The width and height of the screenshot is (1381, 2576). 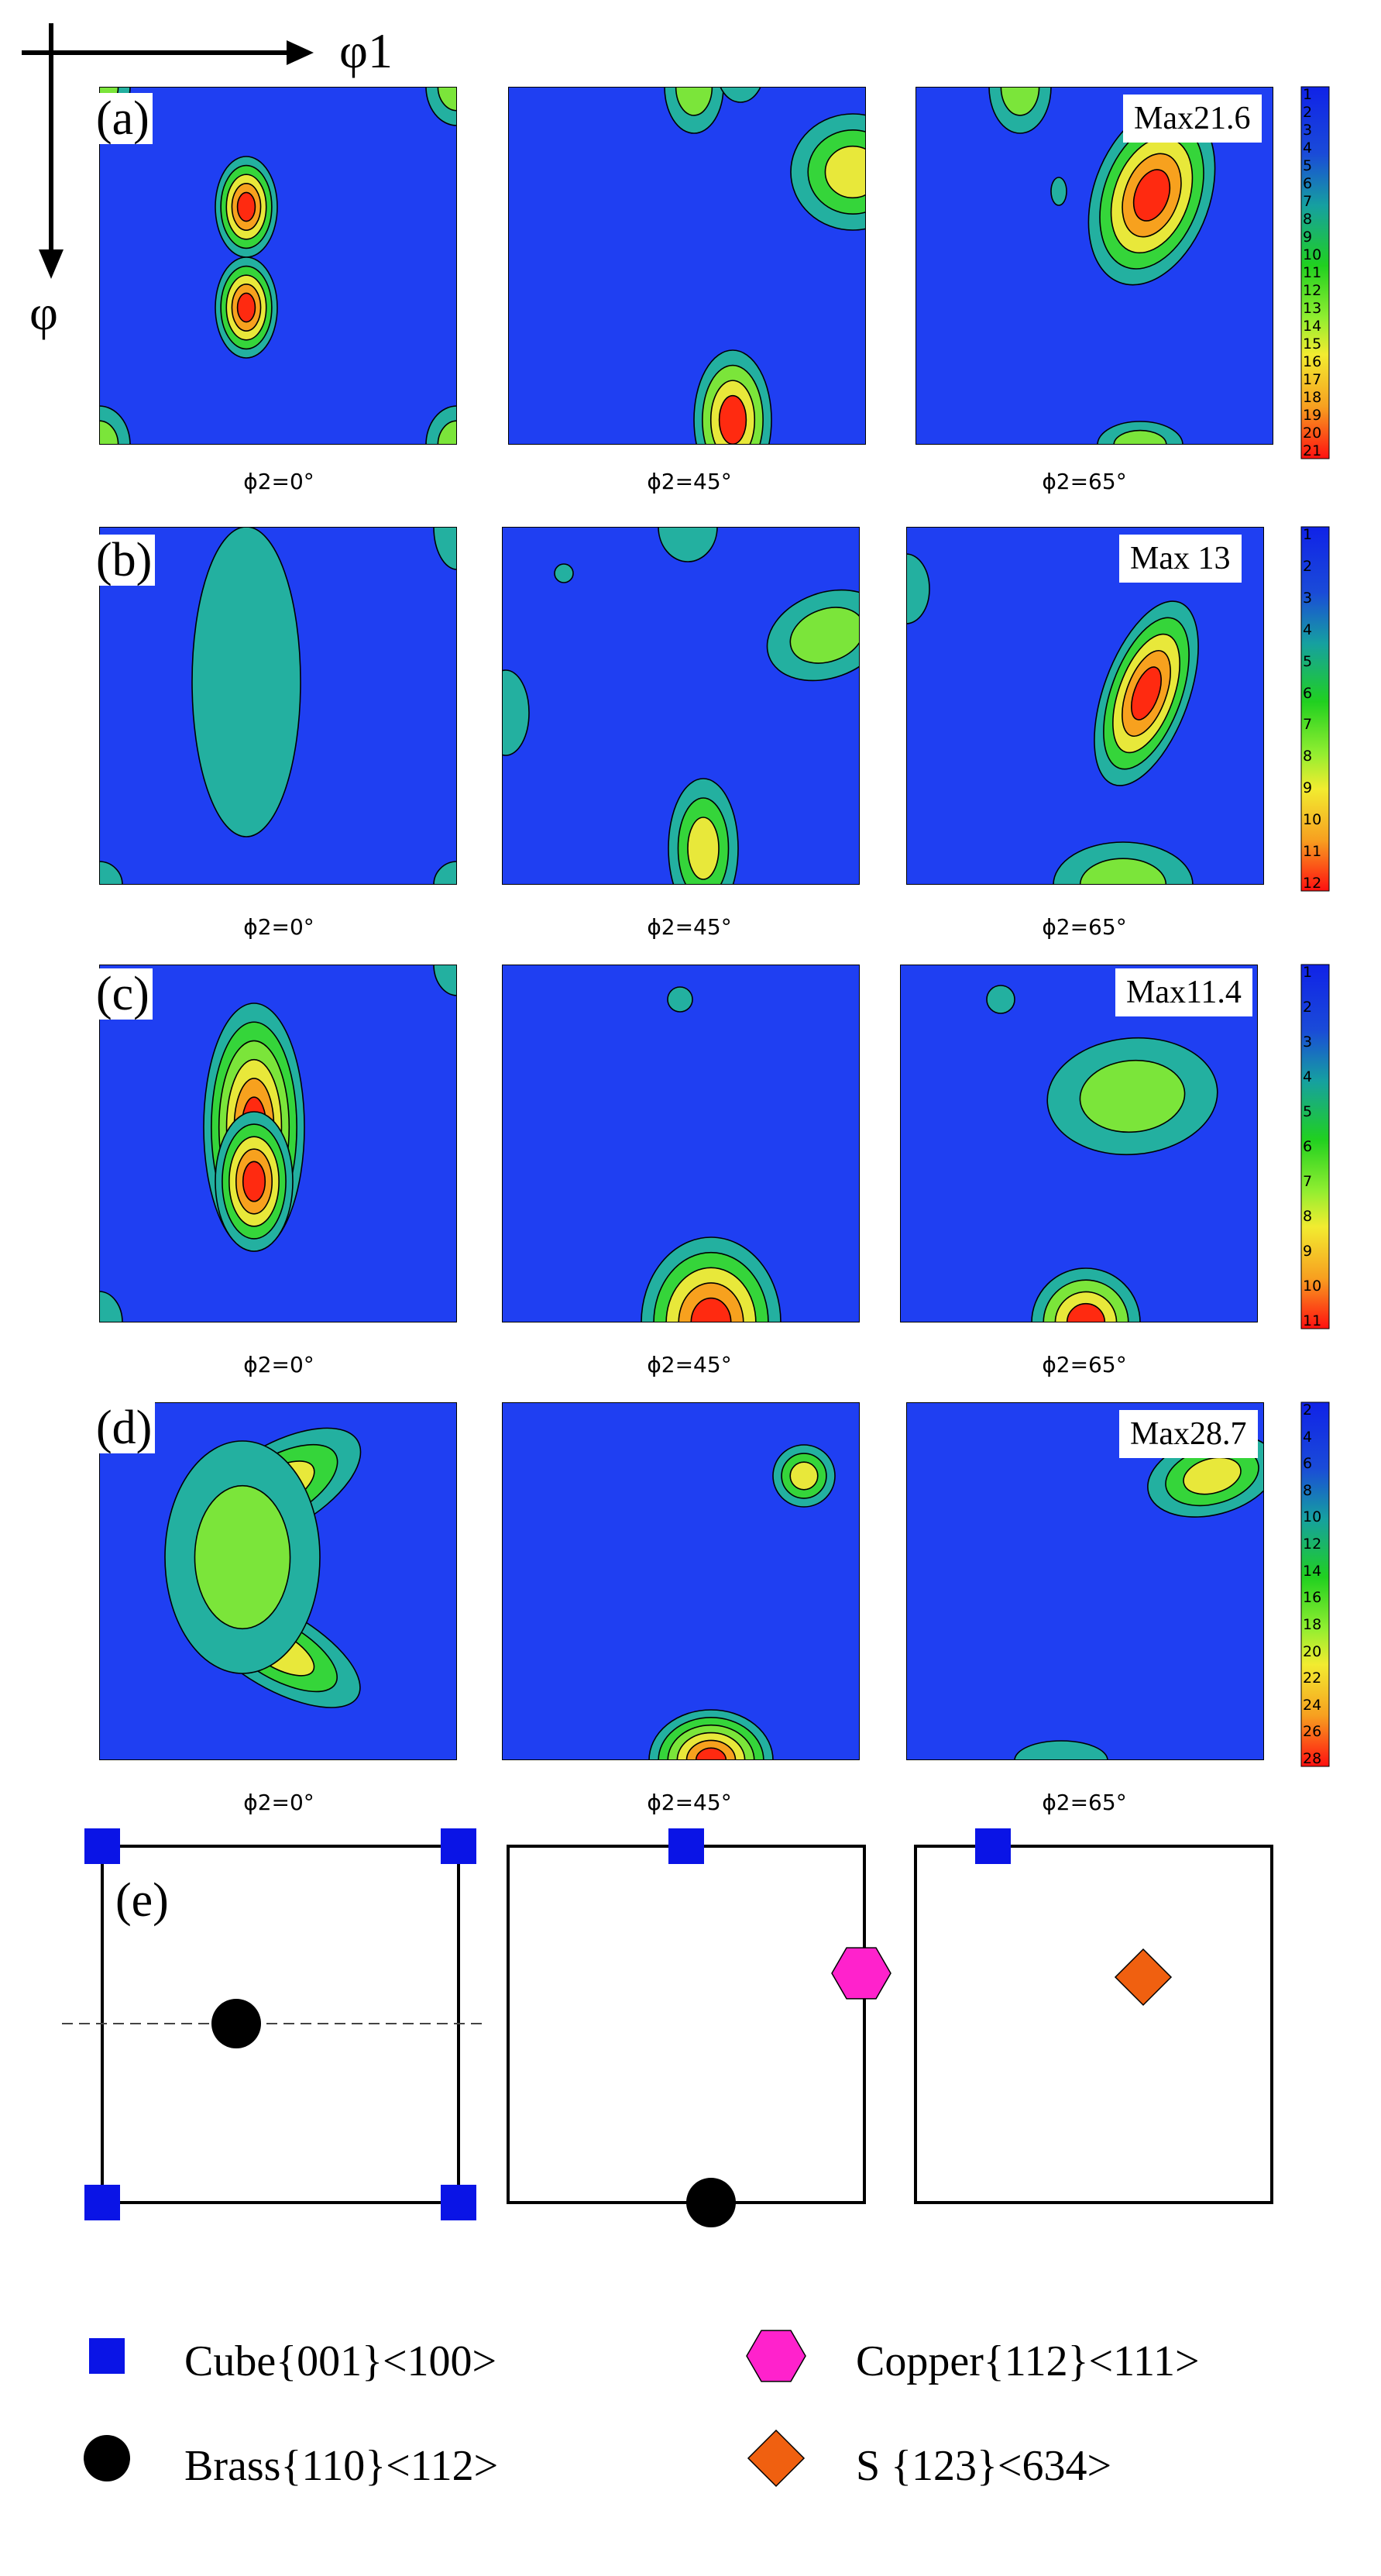 What do you see at coordinates (1308, 130) in the screenshot?
I see `color-scale-tick: 3` at bounding box center [1308, 130].